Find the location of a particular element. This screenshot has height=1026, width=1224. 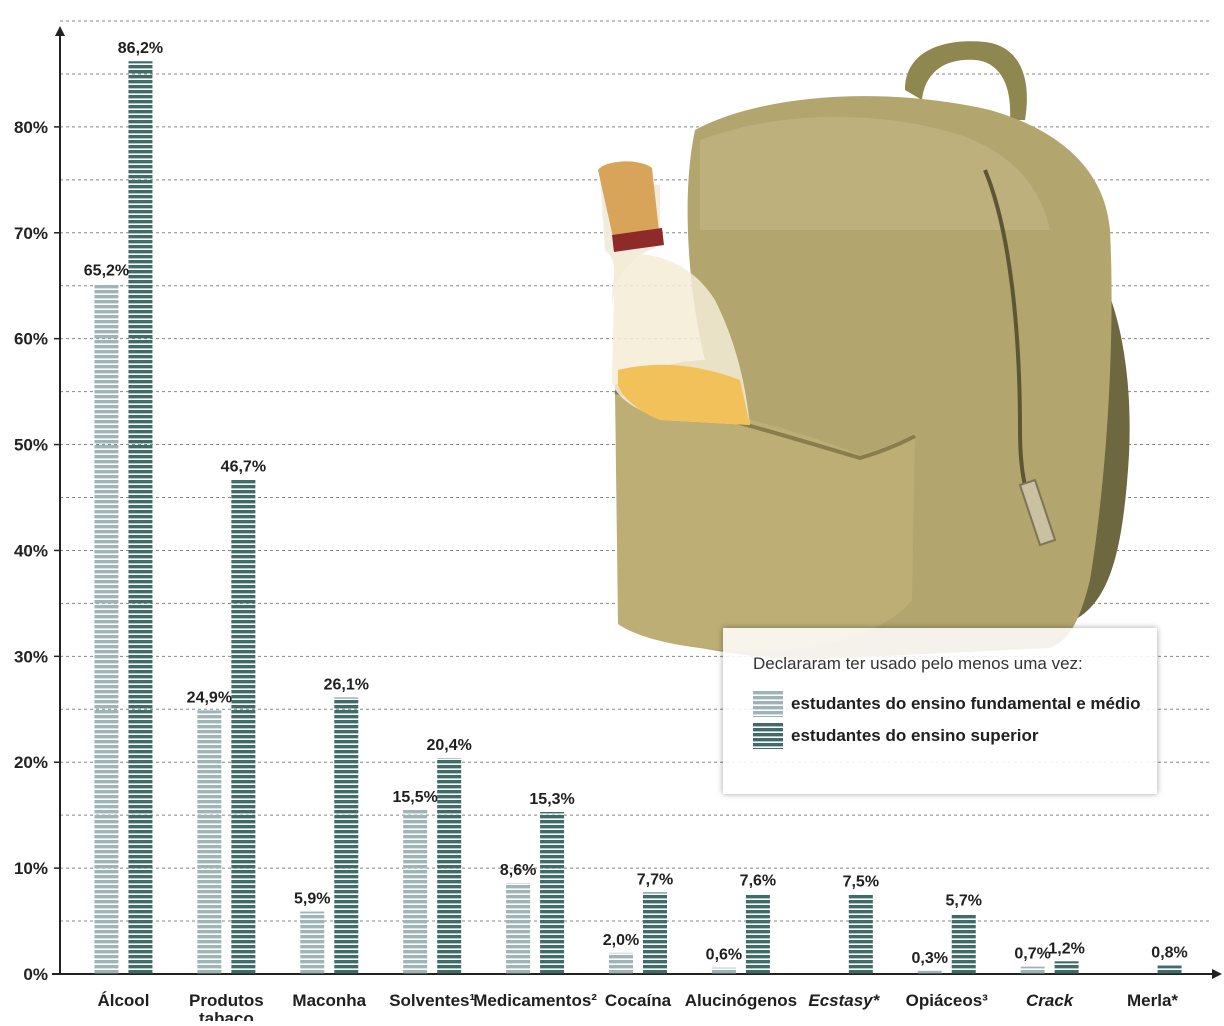

data-label: 20,4% is located at coordinates (448, 745).